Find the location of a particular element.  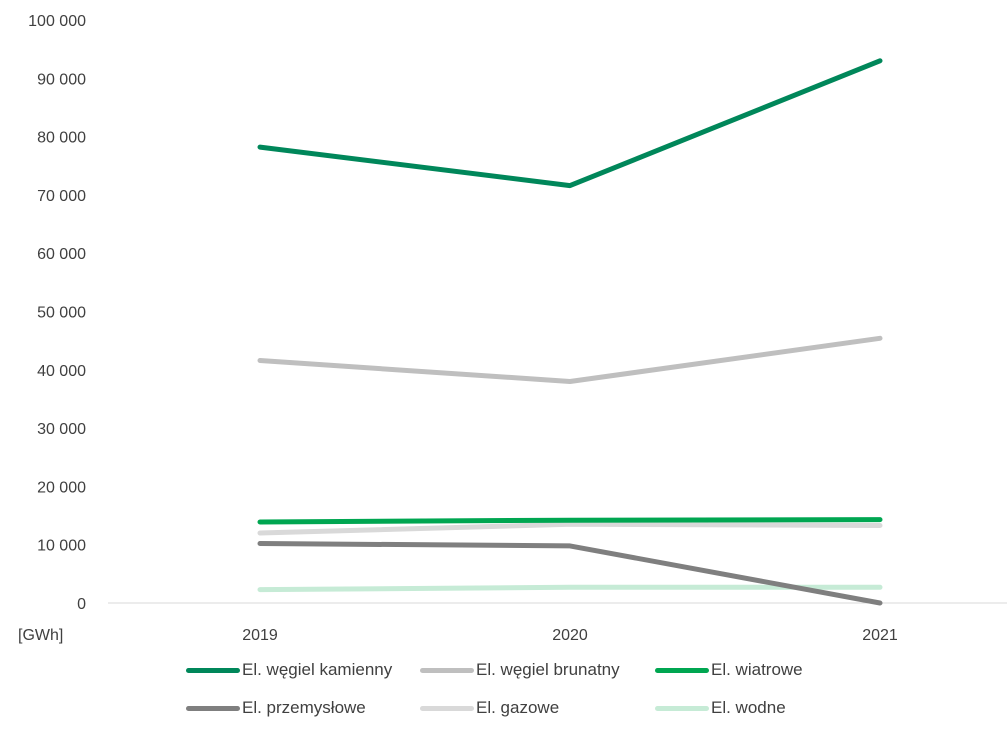

legend-label: El. węgiel kamienny is located at coordinates (317, 669).